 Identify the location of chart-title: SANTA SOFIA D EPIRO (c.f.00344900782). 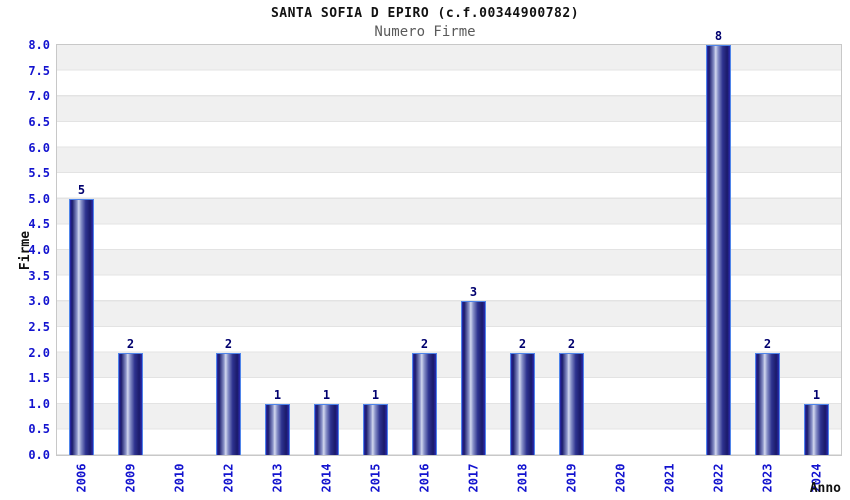
(425, 13).